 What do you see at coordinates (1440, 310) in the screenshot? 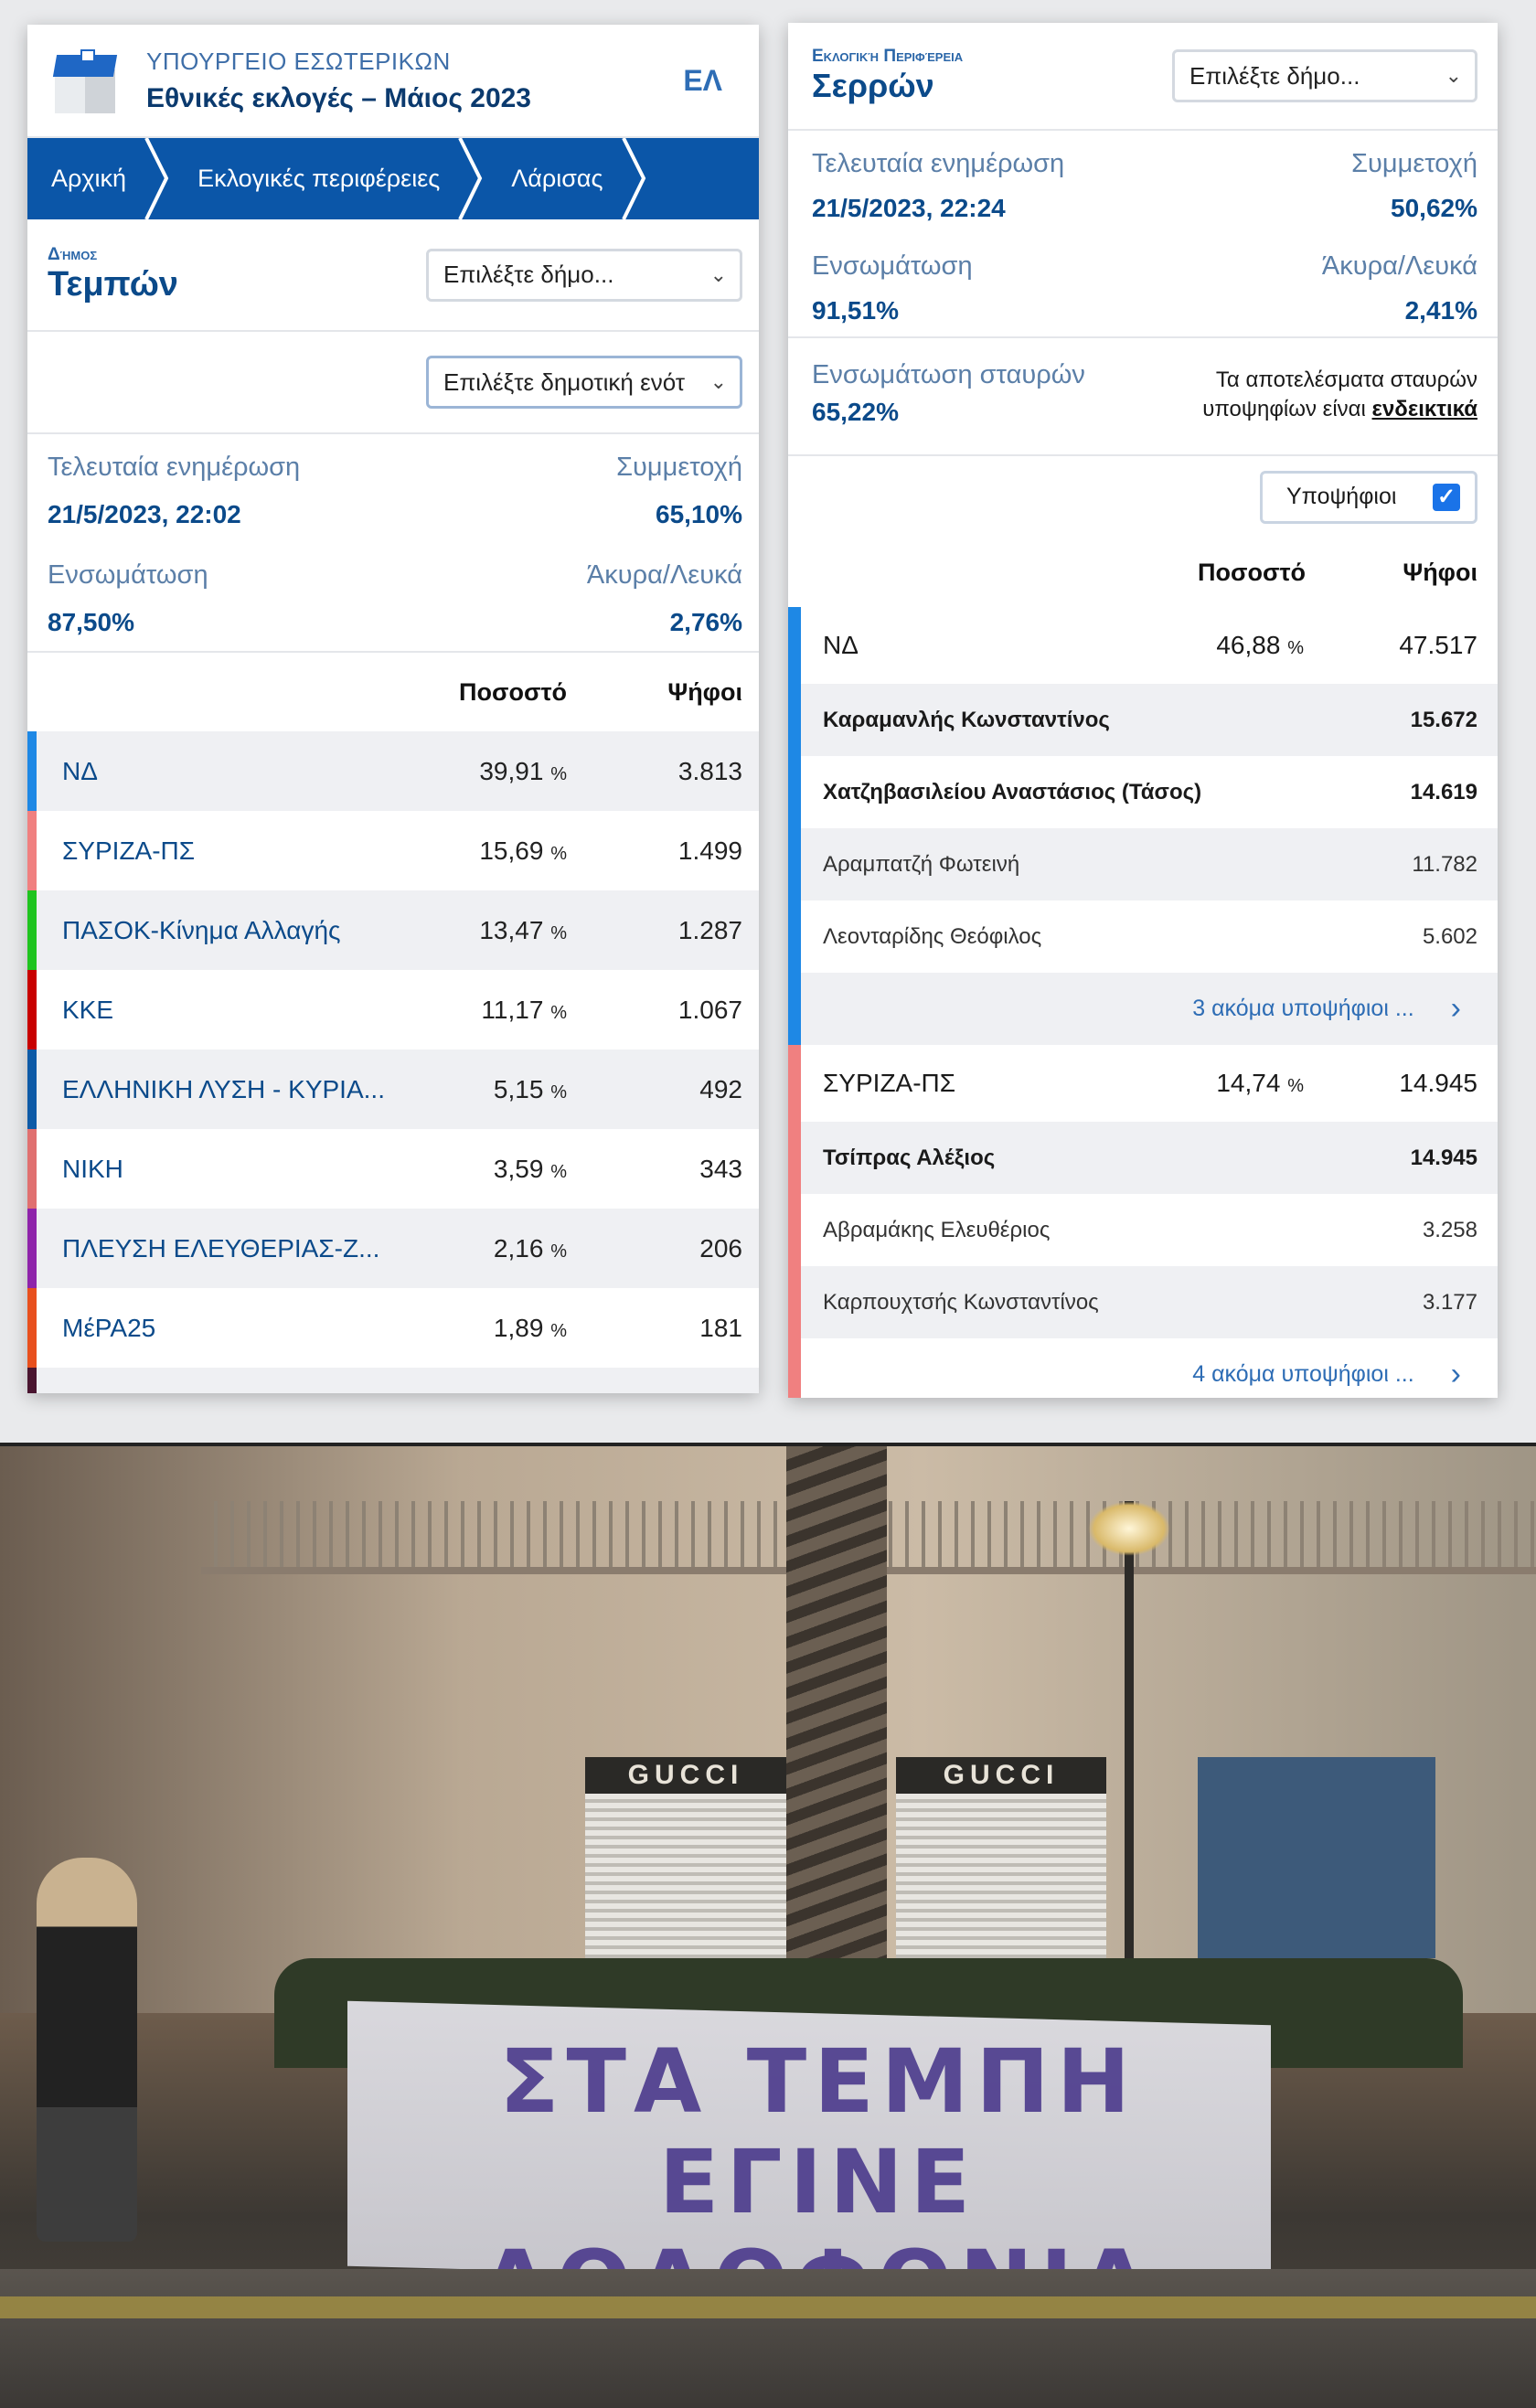
I see `invalid-value: 2,41%` at bounding box center [1440, 310].